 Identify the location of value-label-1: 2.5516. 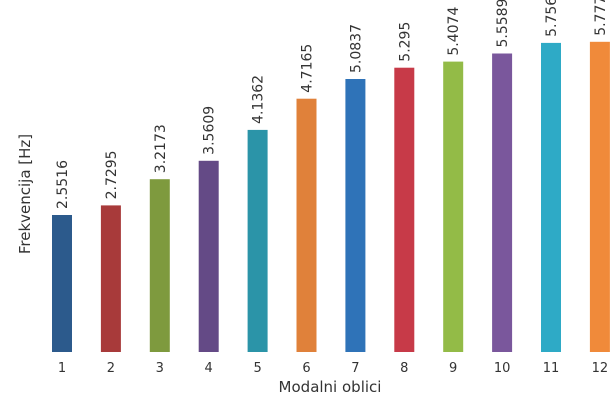
(63, 184).